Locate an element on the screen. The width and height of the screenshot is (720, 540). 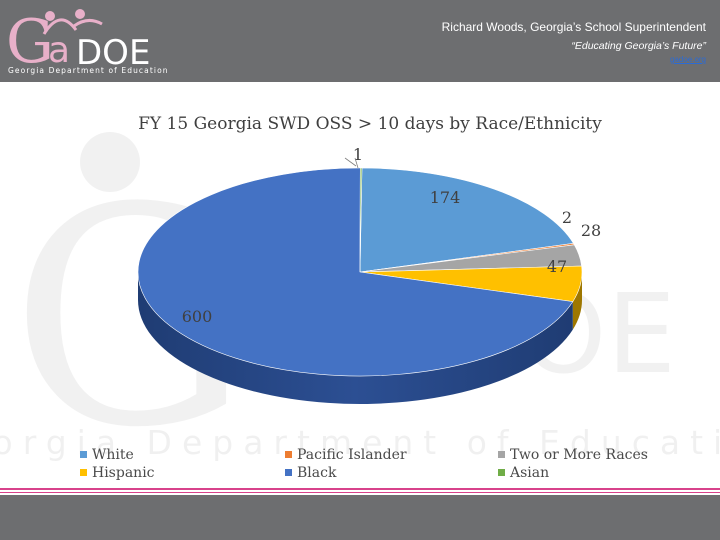
legend-swatch-asian is located at coordinates (501, 472).